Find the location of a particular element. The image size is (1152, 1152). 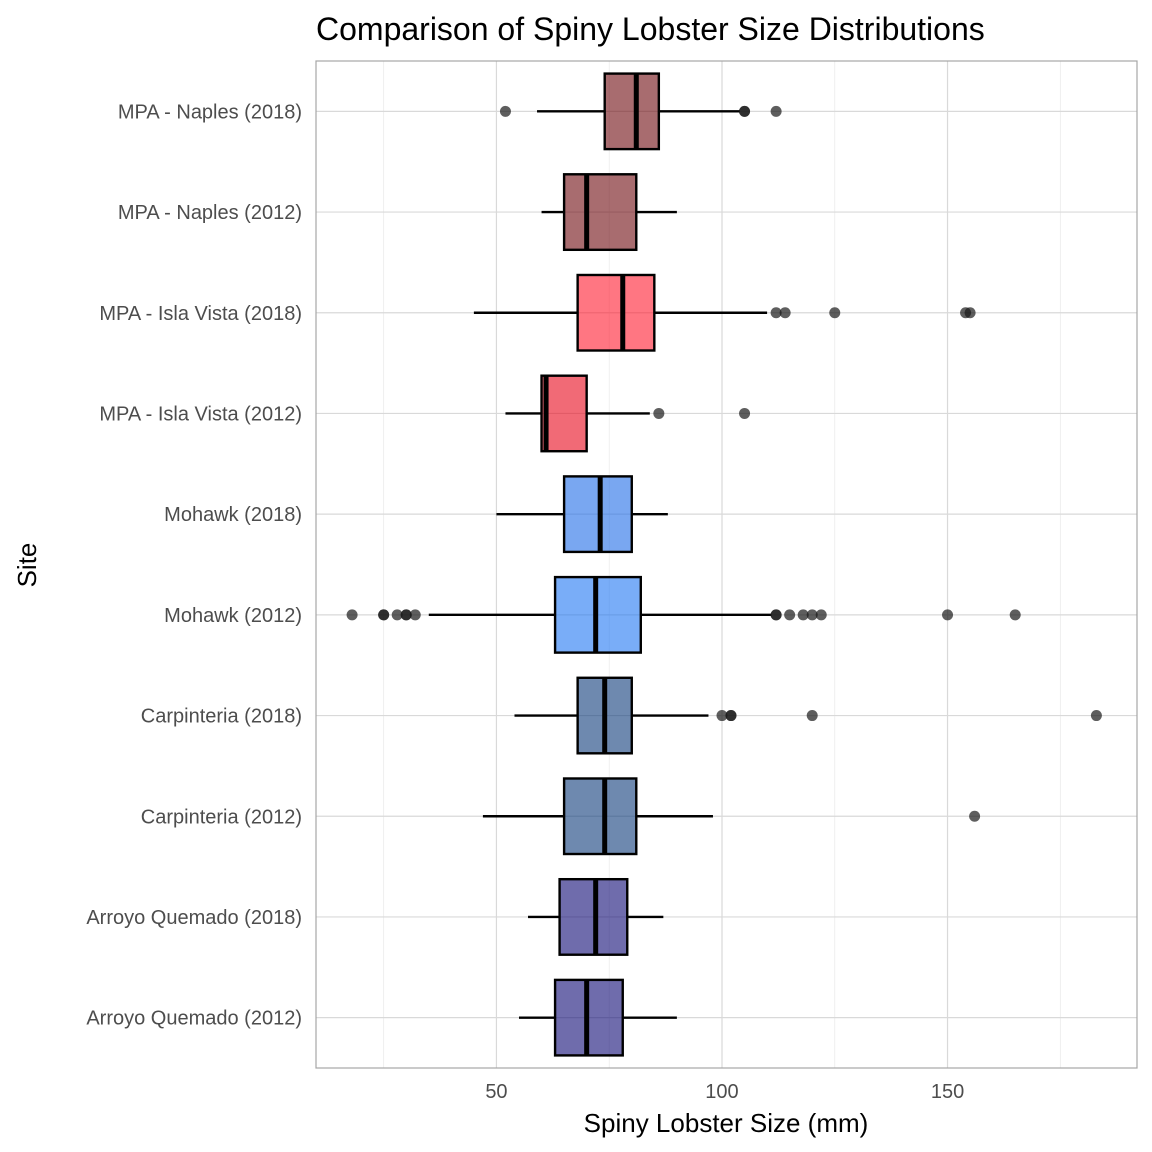

y-tick-label: MPA - Isla Vista (2012) is located at coordinates (200, 414).